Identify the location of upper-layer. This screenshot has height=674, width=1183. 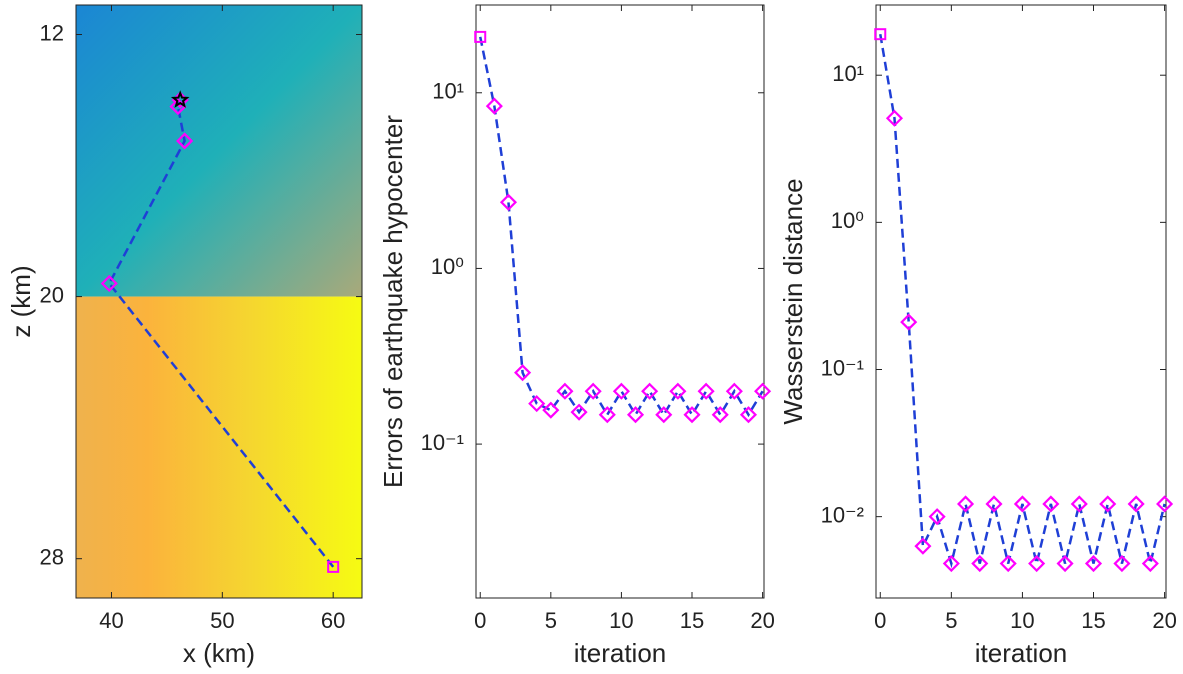
(219, 151).